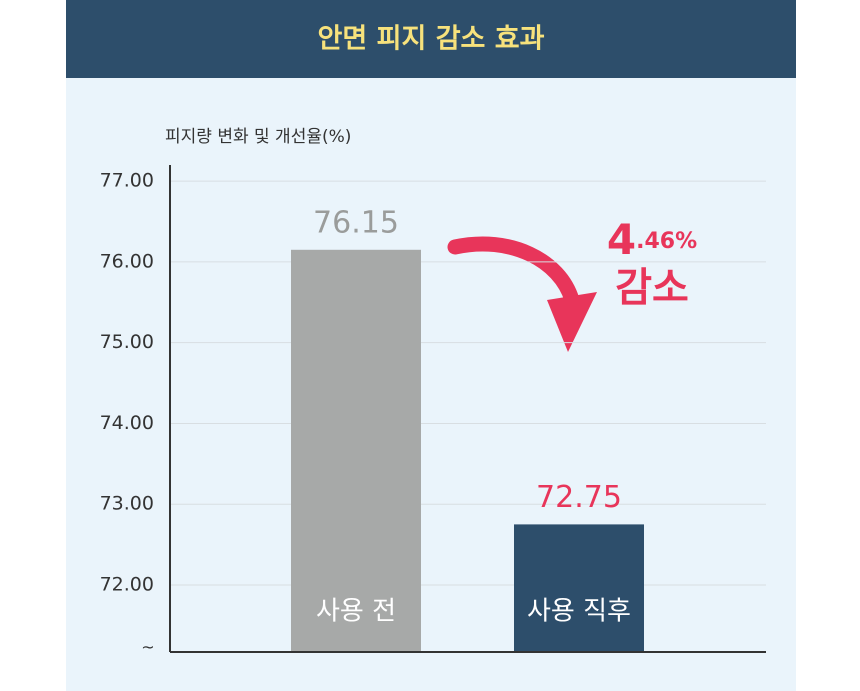 Image resolution: width=860 pixels, height=691 pixels. What do you see at coordinates (652, 239) in the screenshot?
I see `annotation-value: 4.46%` at bounding box center [652, 239].